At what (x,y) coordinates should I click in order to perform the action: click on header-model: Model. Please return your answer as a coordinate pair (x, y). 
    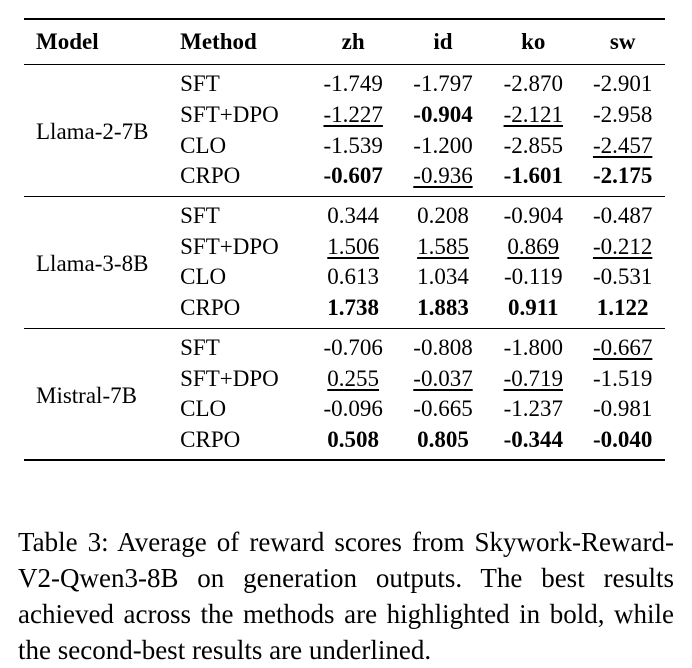
    Looking at the image, I should click on (67, 41).